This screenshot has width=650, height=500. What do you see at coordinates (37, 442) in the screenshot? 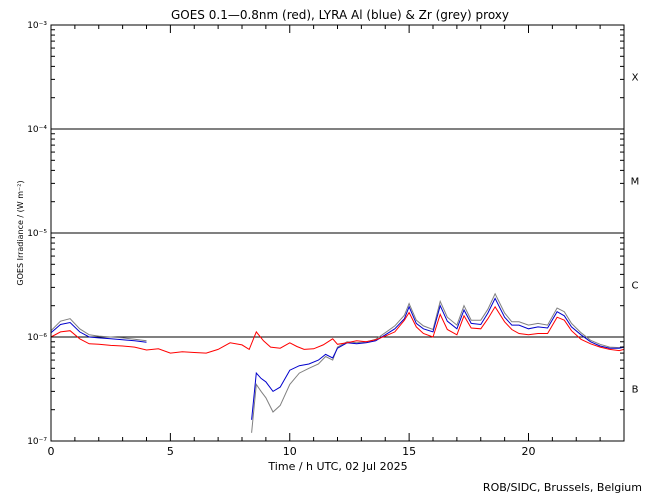
I see `y-tick-label: 10⁻⁷` at bounding box center [37, 442].